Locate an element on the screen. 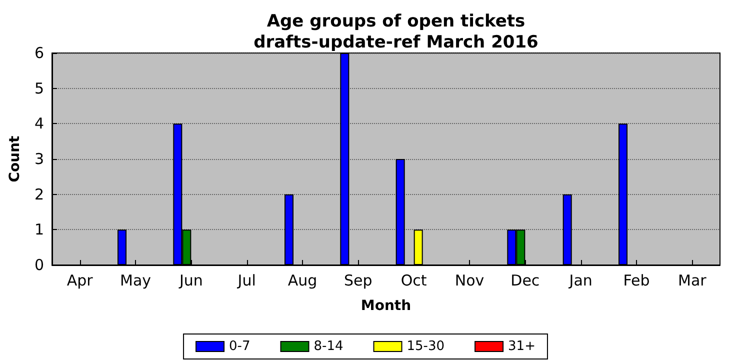 This screenshot has width=731, height=361. x-tick-label: Nov is located at coordinates (469, 281).